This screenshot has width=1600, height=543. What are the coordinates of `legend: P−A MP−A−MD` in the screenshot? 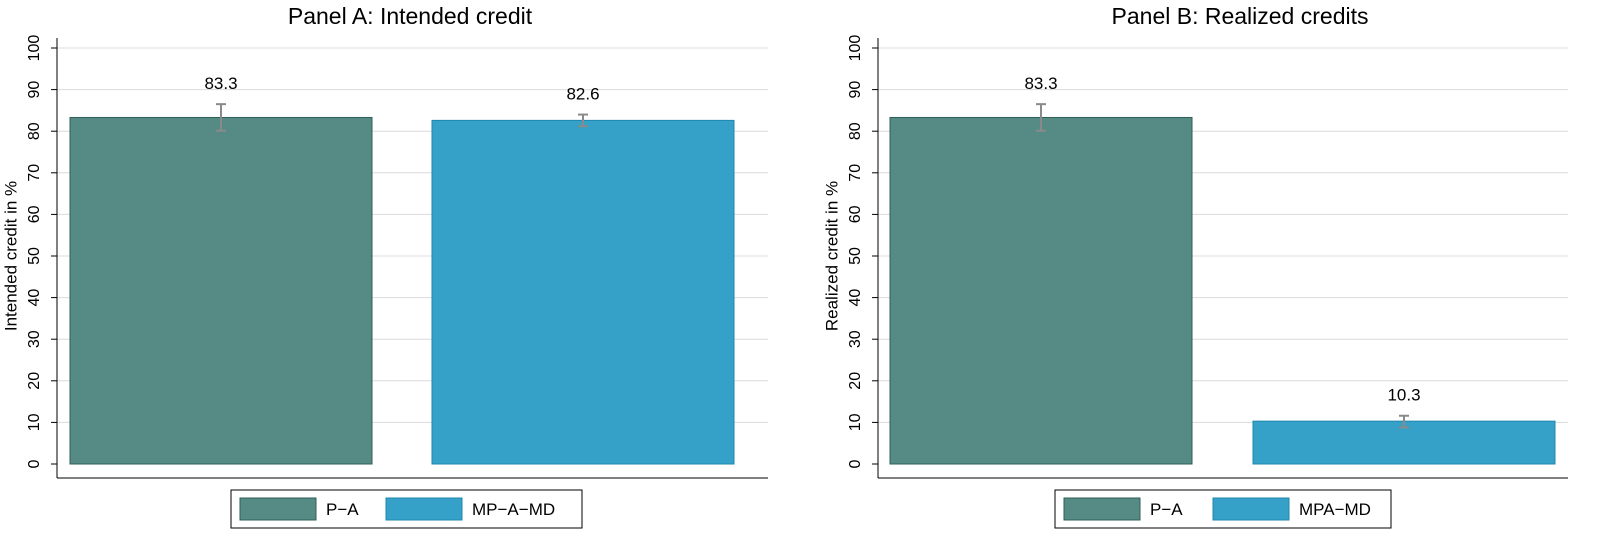 It's located at (406, 509).